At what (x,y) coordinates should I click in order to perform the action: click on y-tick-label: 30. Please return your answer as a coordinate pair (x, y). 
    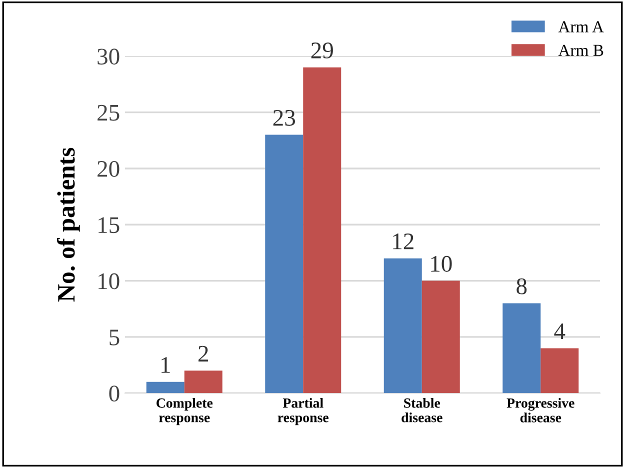
    Looking at the image, I should click on (109, 56).